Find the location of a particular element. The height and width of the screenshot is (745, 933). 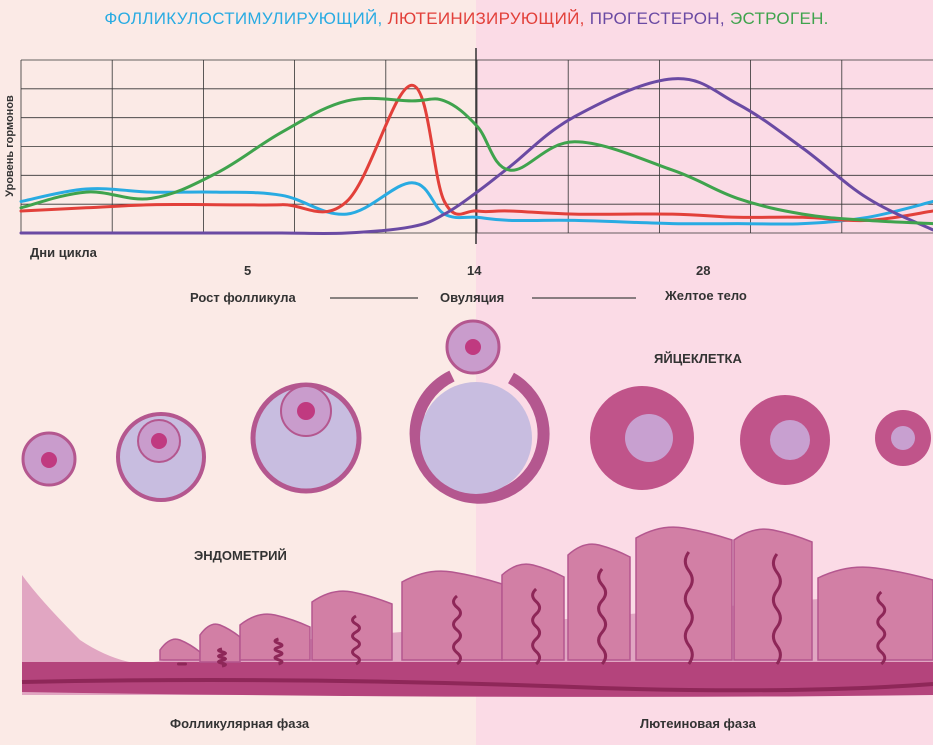

phase-ovulation: Овуляция is located at coordinates (472, 297).